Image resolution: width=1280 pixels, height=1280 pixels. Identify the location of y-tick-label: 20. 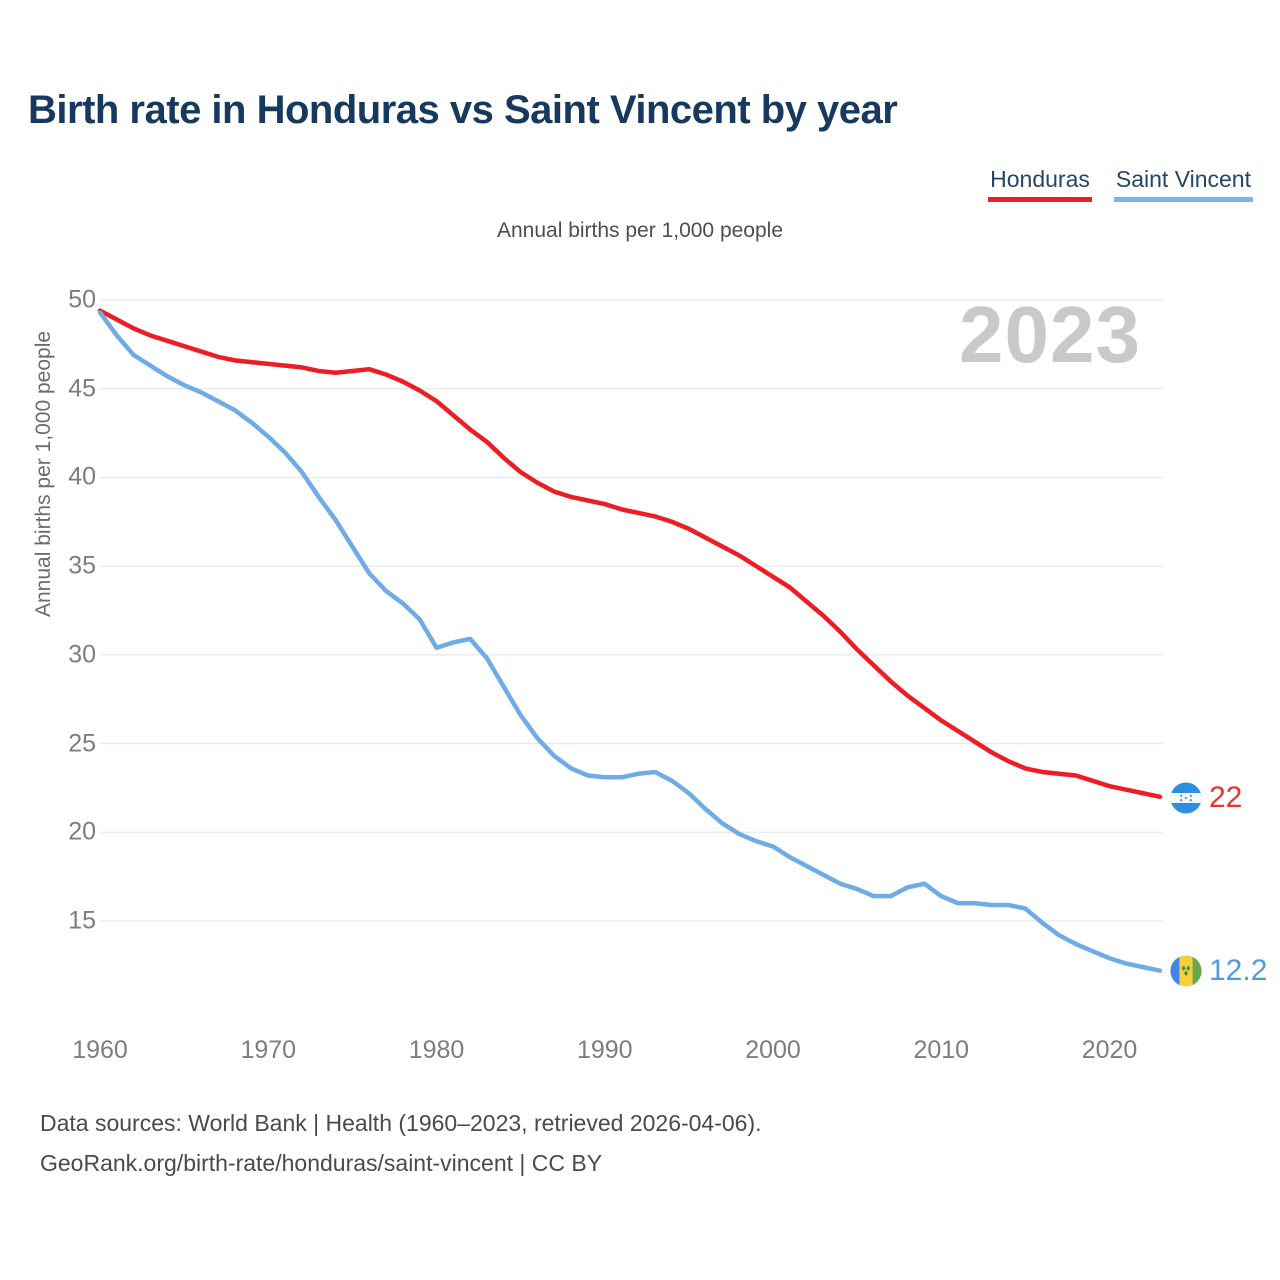
(82, 831).